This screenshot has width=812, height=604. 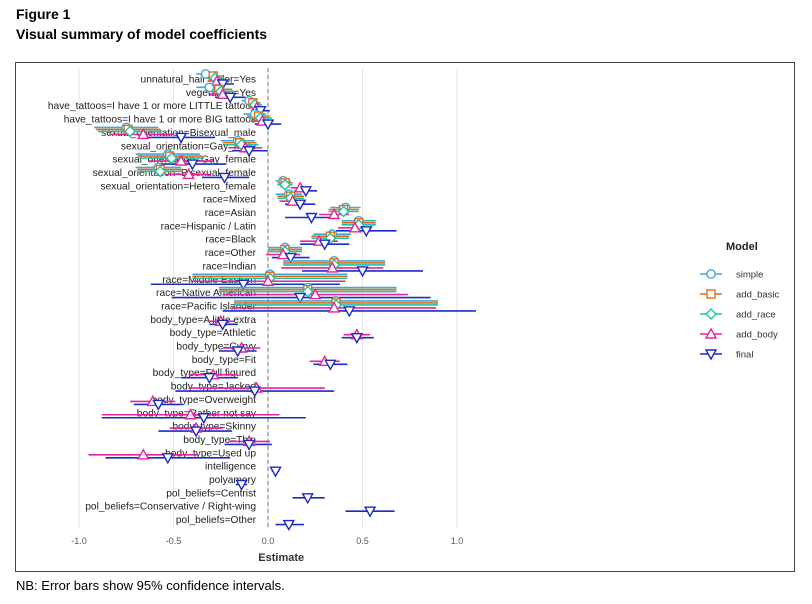 I want to click on y-tick-label: pol_beliefs=Conservative / Right-wing, so click(x=170, y=507).